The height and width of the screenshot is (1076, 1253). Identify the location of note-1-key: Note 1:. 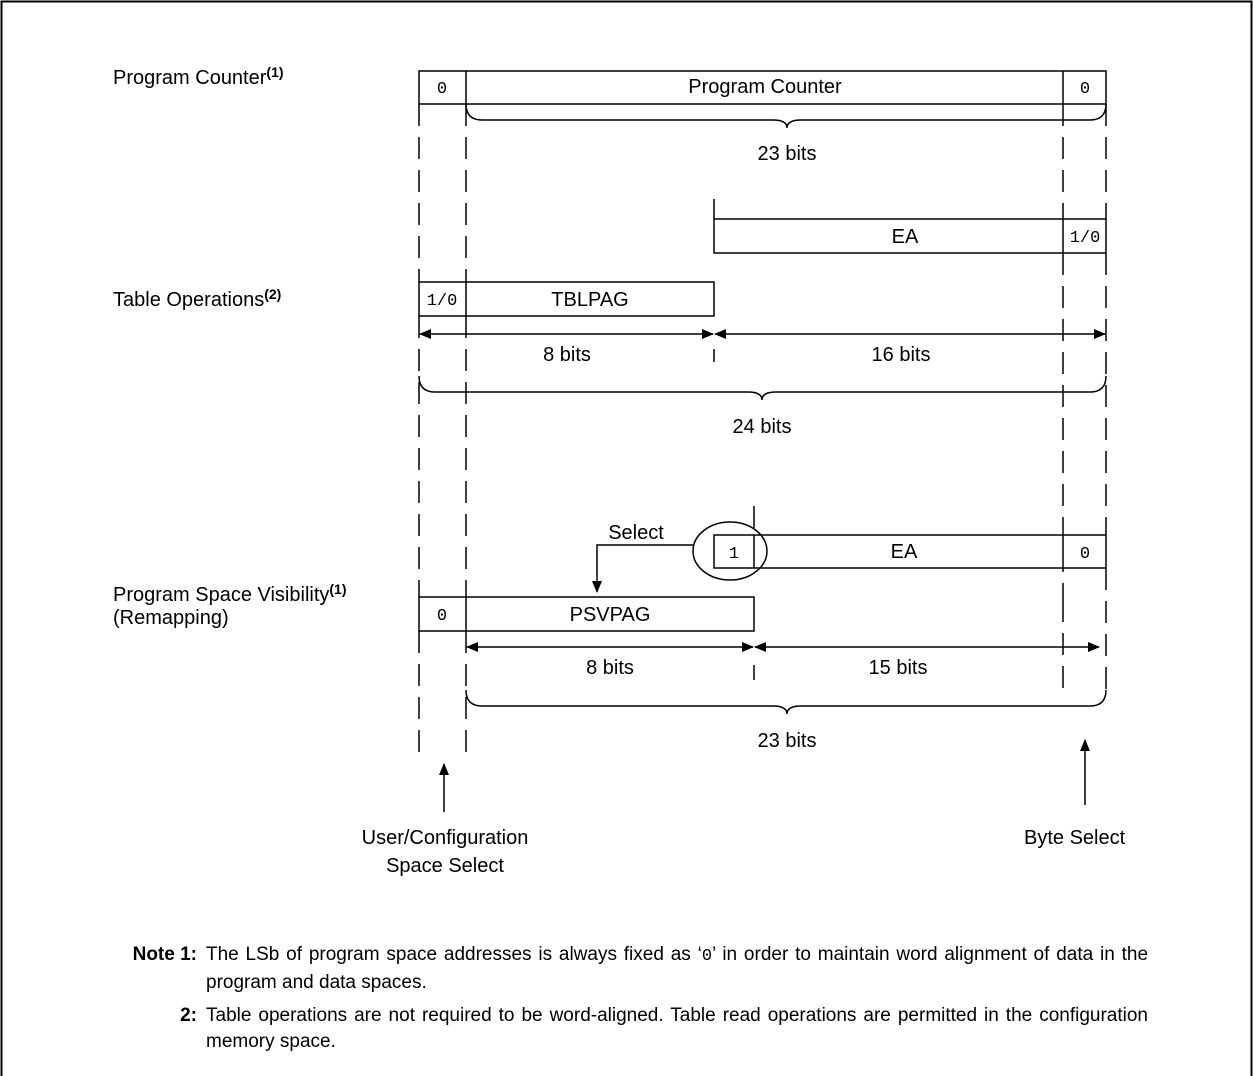
(164, 954).